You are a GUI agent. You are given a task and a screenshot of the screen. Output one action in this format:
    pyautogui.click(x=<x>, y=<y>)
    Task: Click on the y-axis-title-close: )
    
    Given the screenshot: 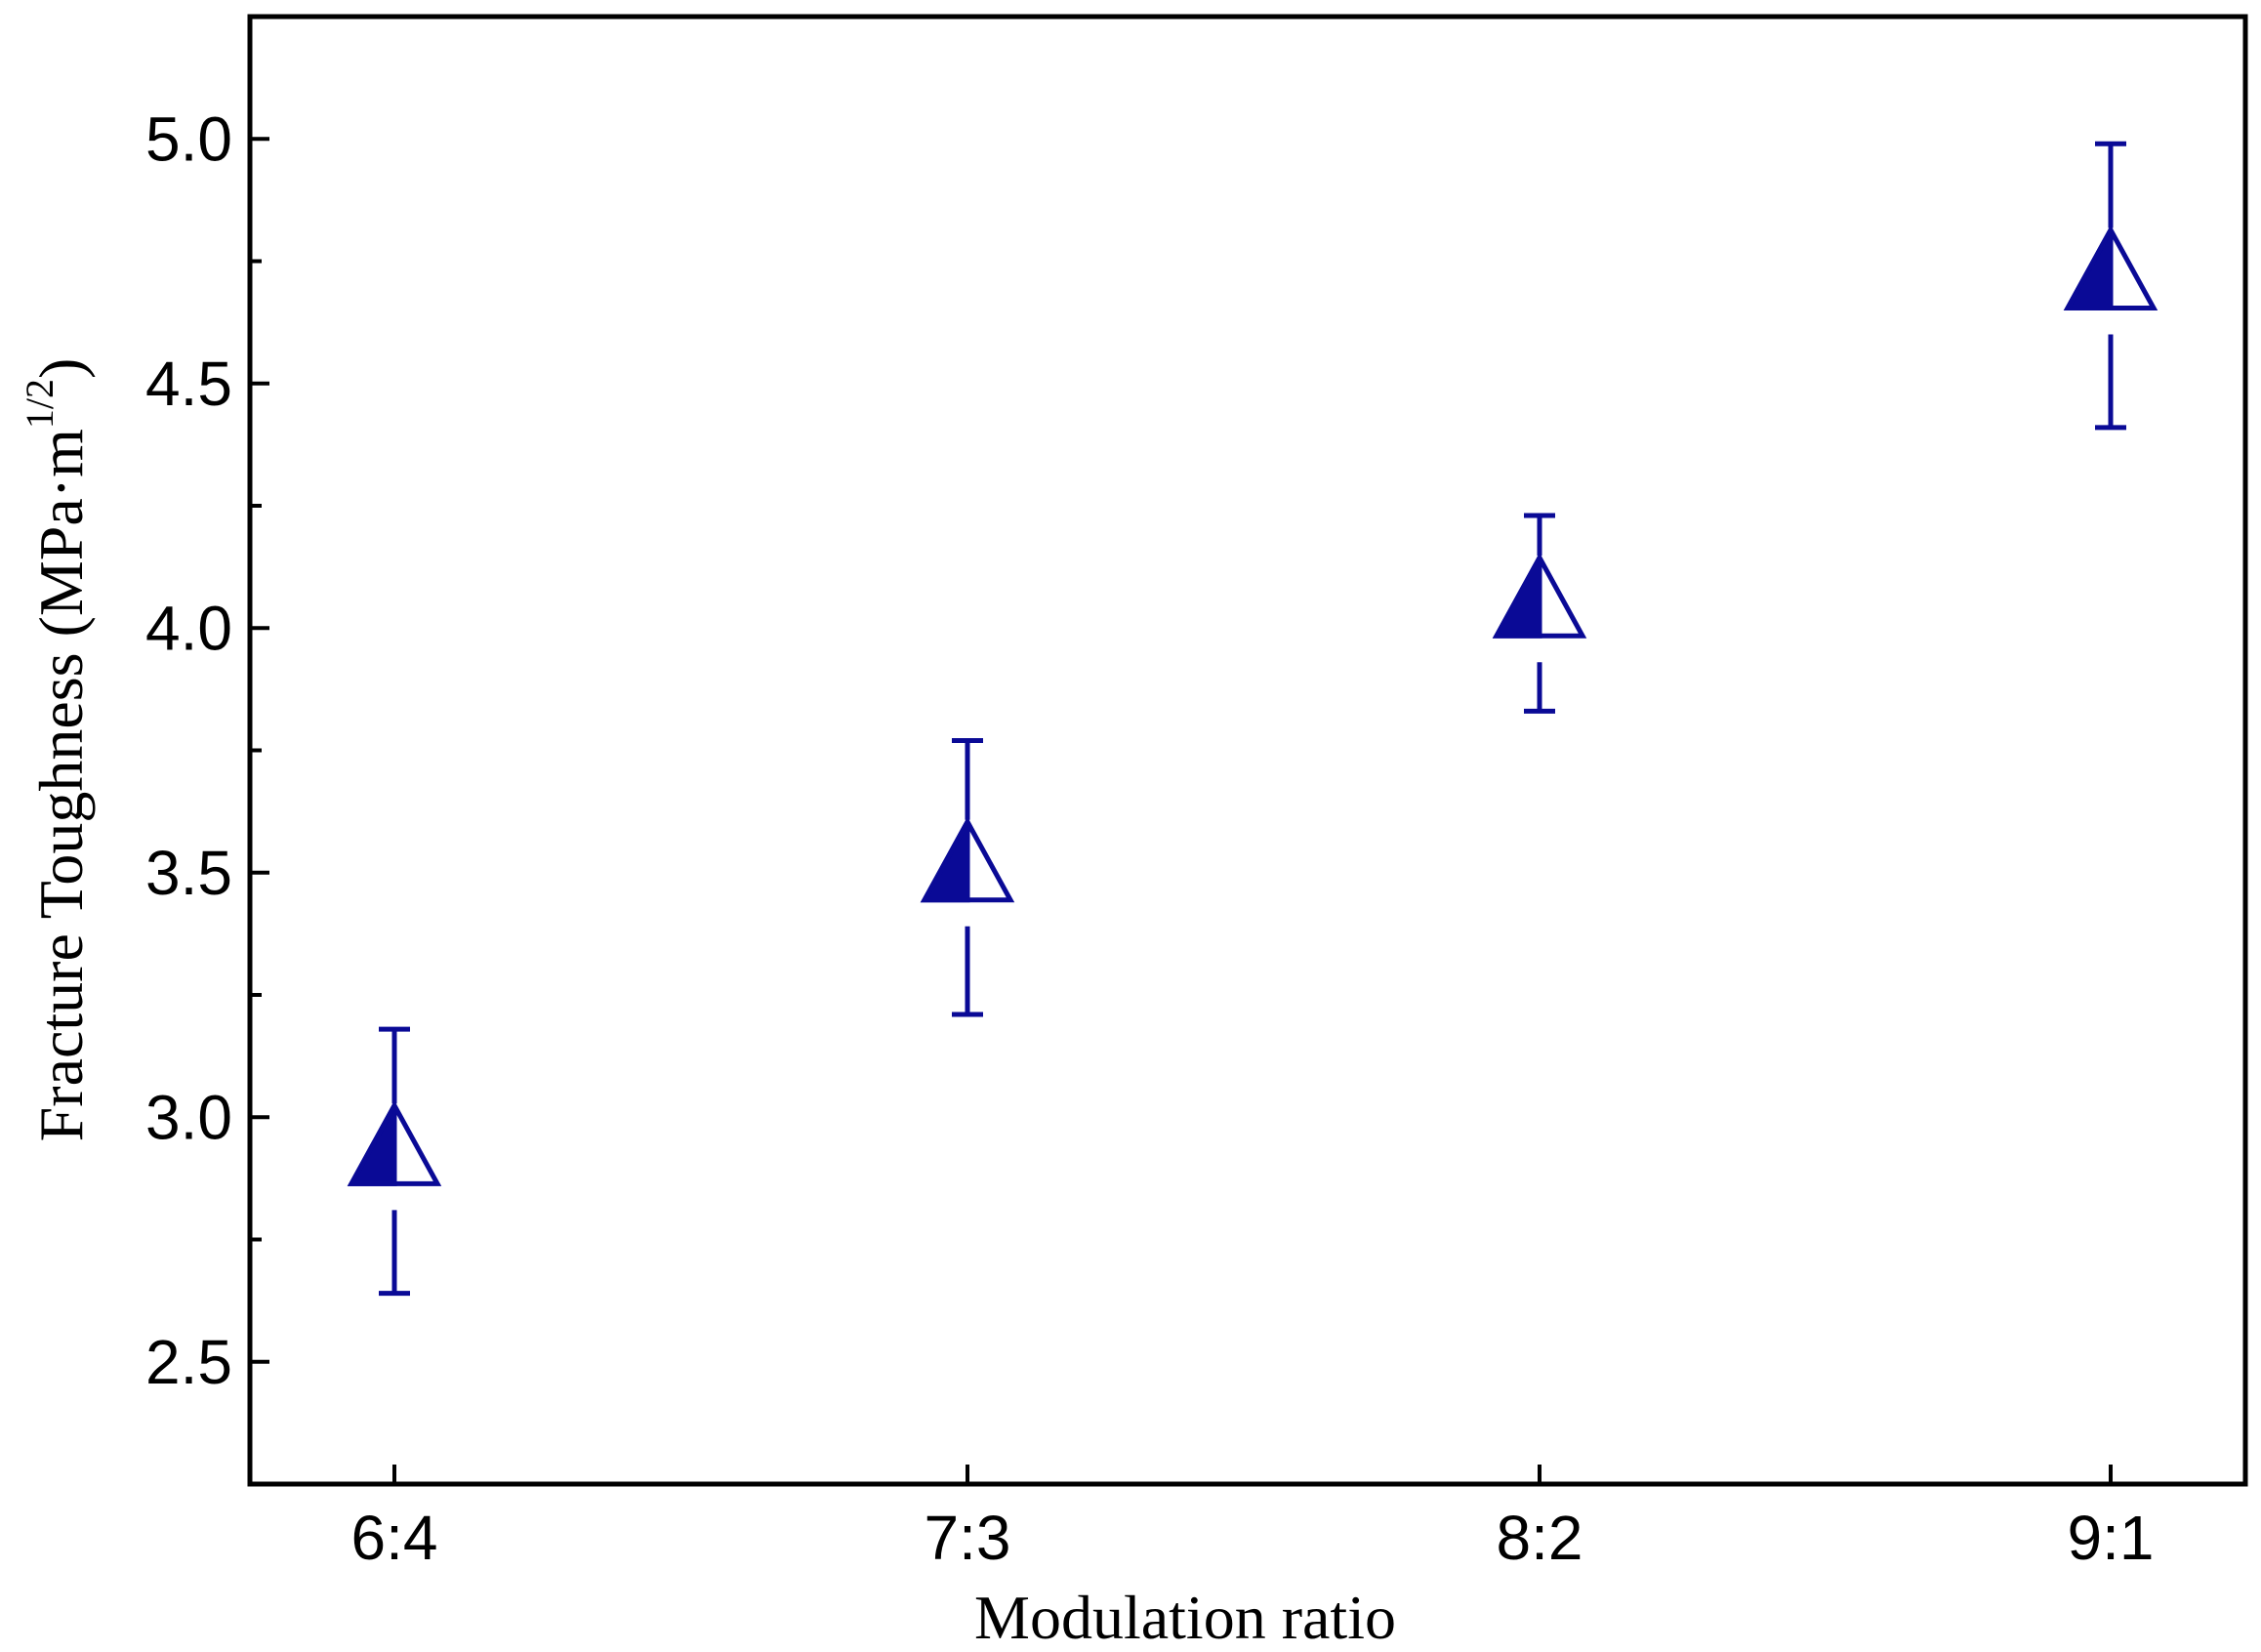 What is the action you would take?
    pyautogui.click(x=61, y=368)
    